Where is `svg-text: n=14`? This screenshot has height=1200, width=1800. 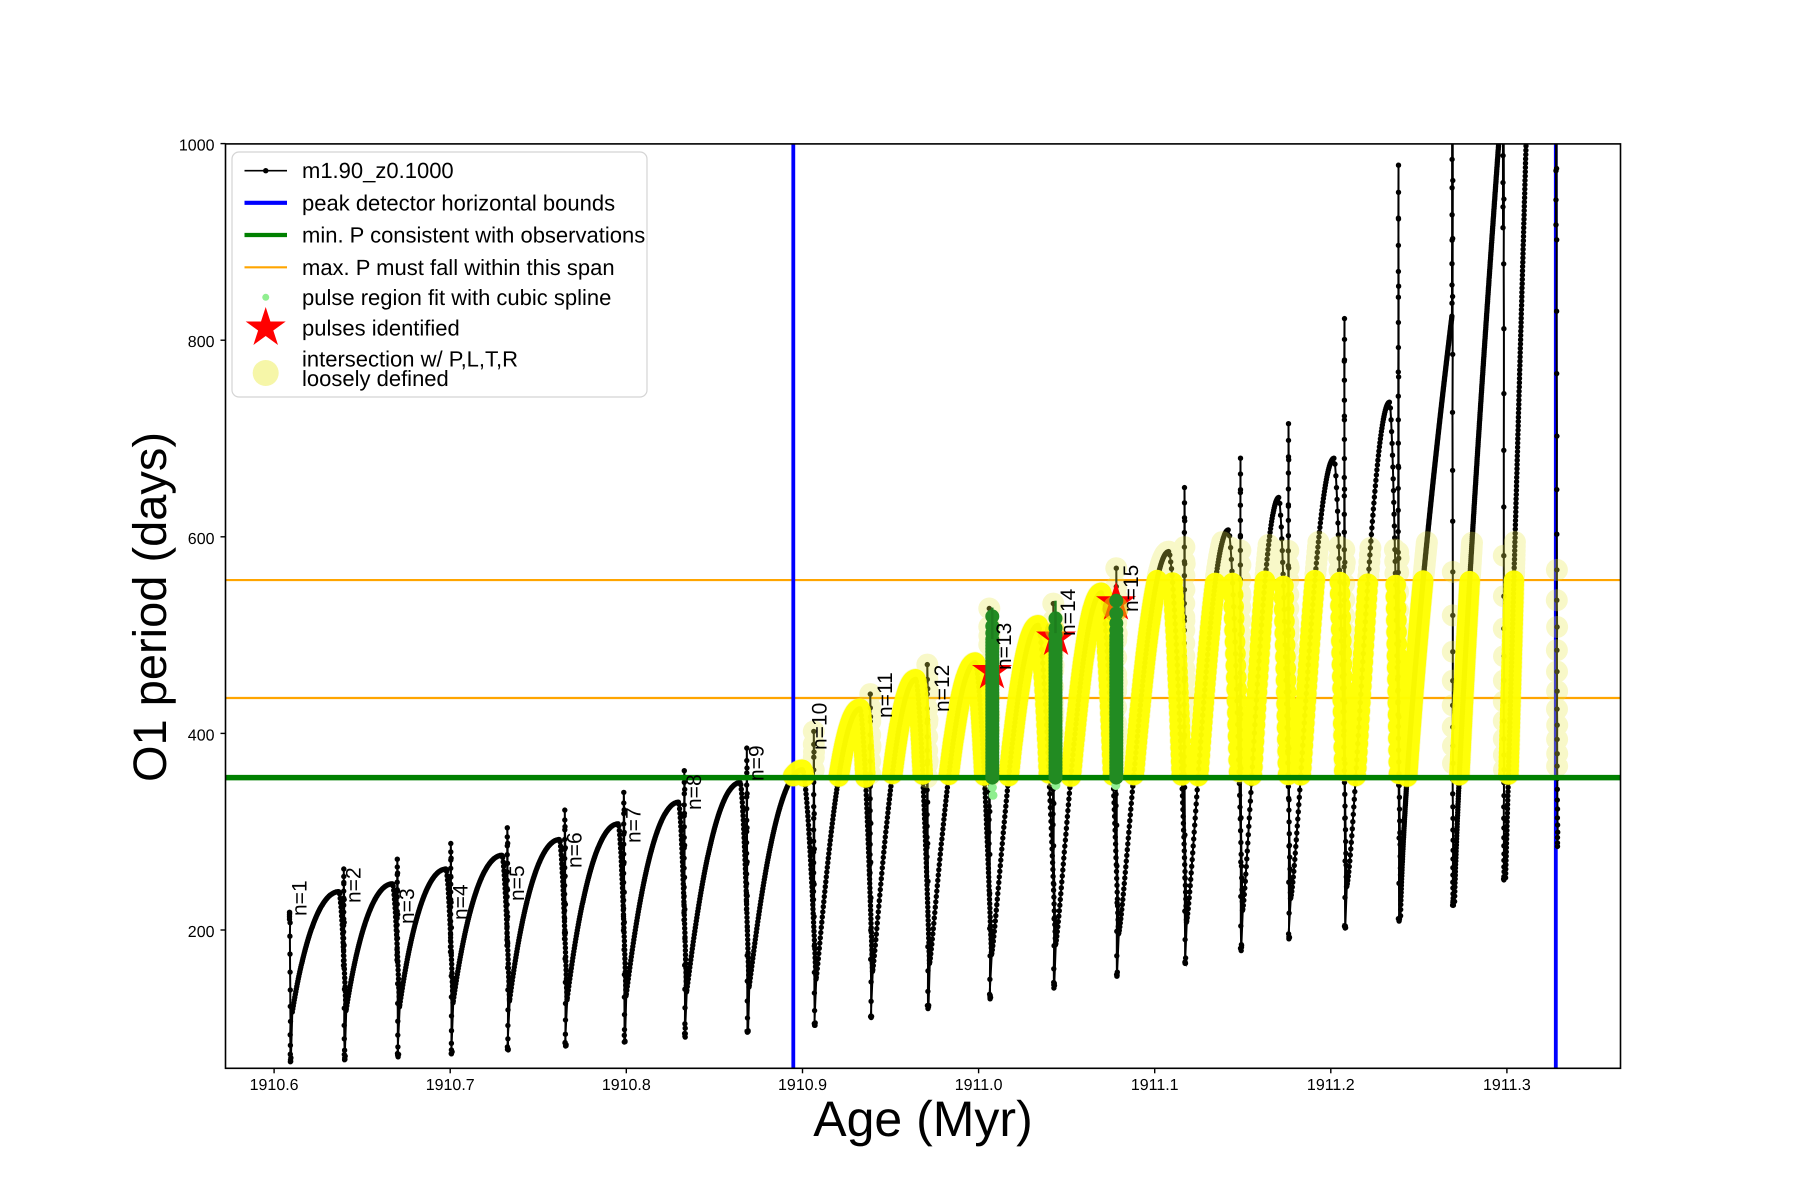 svg-text: n=14 is located at coordinates (1068, 612).